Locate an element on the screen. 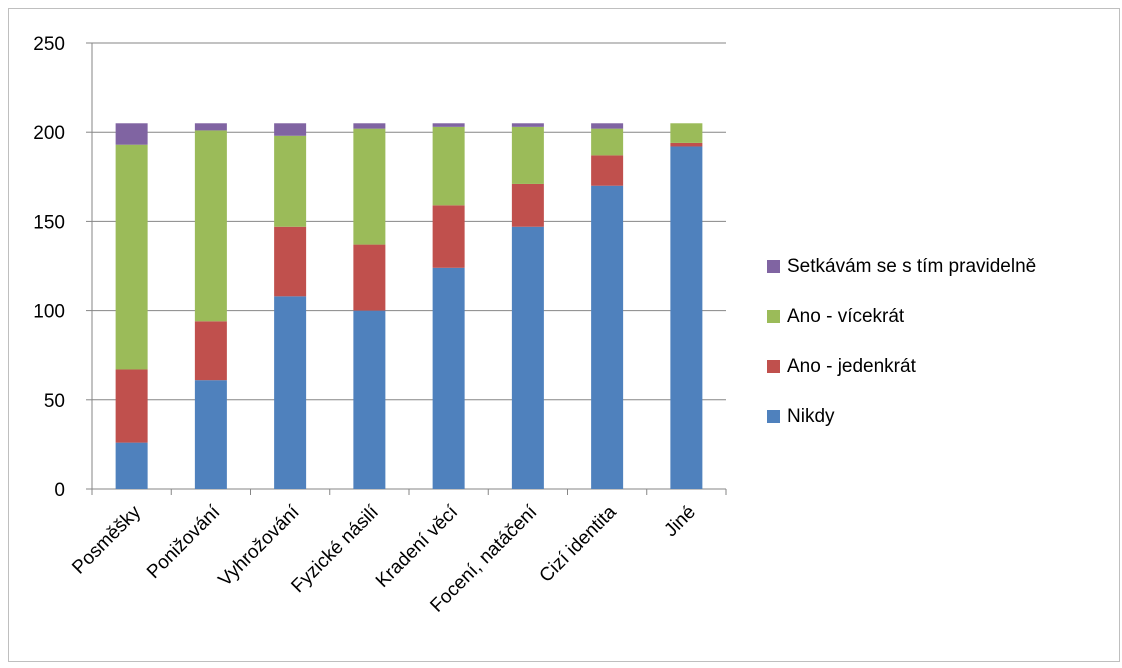  legend-label-setkavam: Setkávám se s tím pravidelně is located at coordinates (912, 266).